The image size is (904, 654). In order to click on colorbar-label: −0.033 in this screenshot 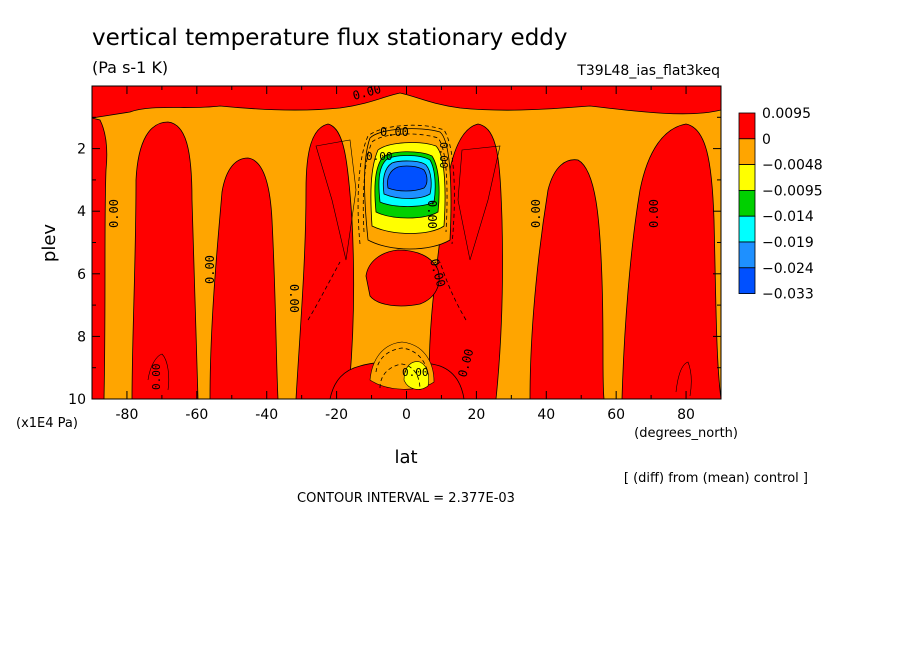, I will do `click(788, 295)`.